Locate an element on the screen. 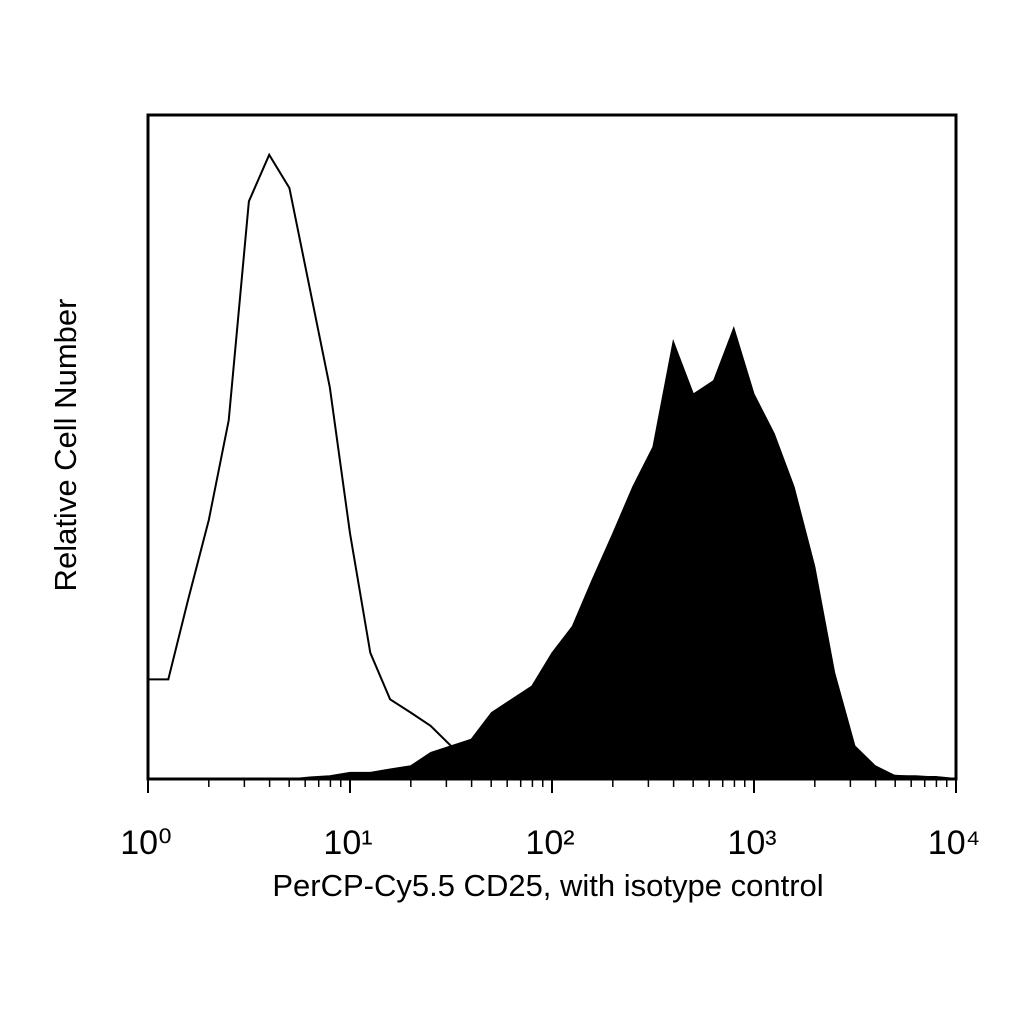 This screenshot has height=1024, width=1024. x-tick-label: 10¹ is located at coordinates (347, 843).